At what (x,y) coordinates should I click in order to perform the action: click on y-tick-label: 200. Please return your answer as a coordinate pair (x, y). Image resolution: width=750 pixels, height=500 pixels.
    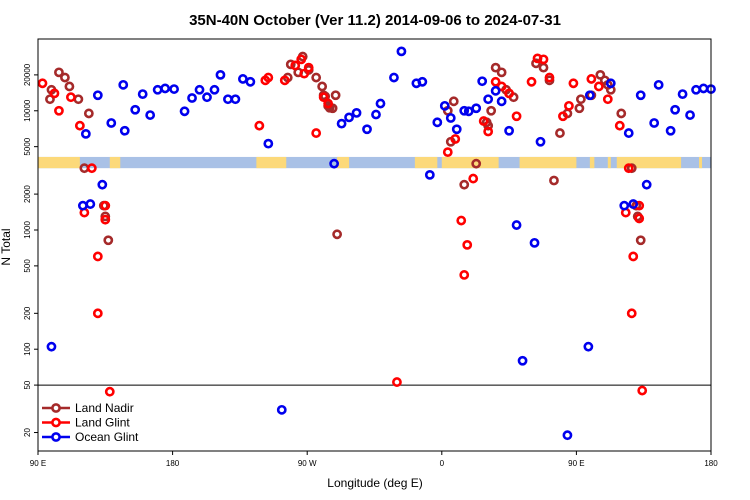
    Looking at the image, I should click on (27, 313).